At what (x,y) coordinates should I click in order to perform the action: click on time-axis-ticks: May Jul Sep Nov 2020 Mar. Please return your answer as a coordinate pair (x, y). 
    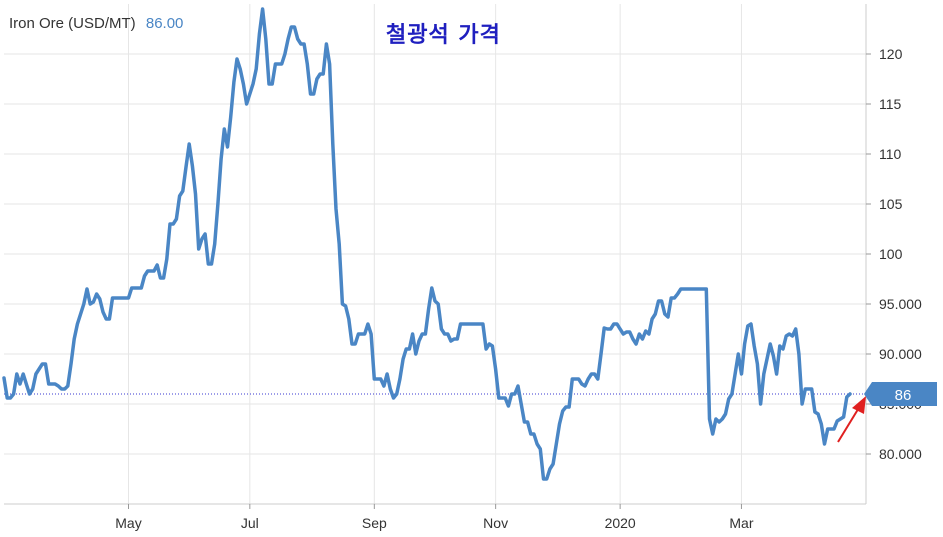
    Looking at the image, I should click on (434, 517).